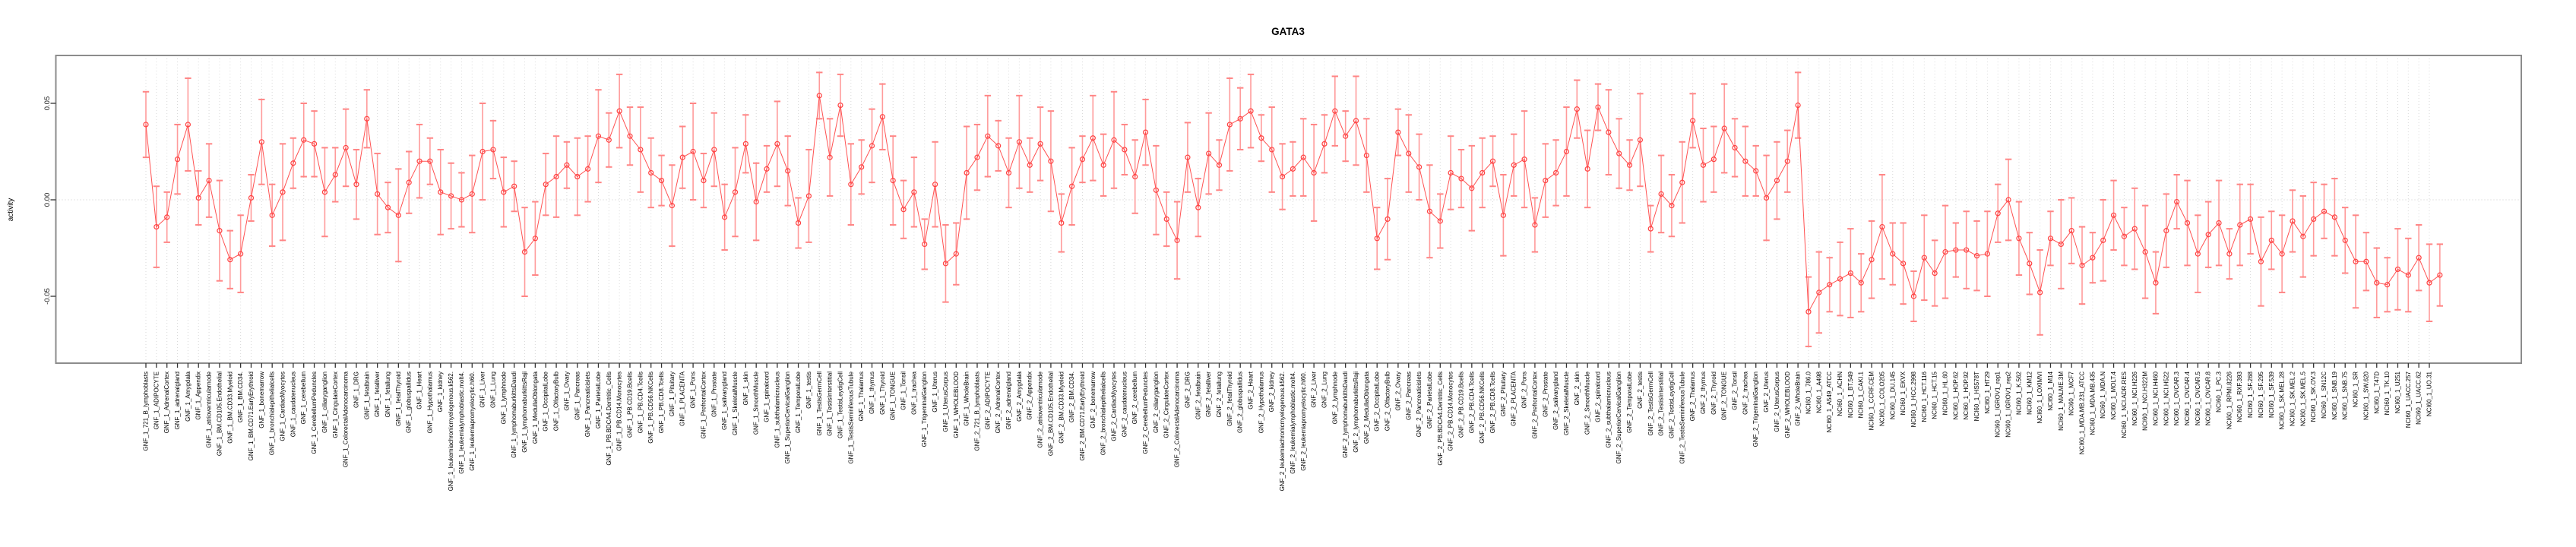 This screenshot has height=547, width=2576. Describe the element at coordinates (261, 400) in the screenshot. I see `x-tick-label: GNF_1_bonemarrow` at that location.